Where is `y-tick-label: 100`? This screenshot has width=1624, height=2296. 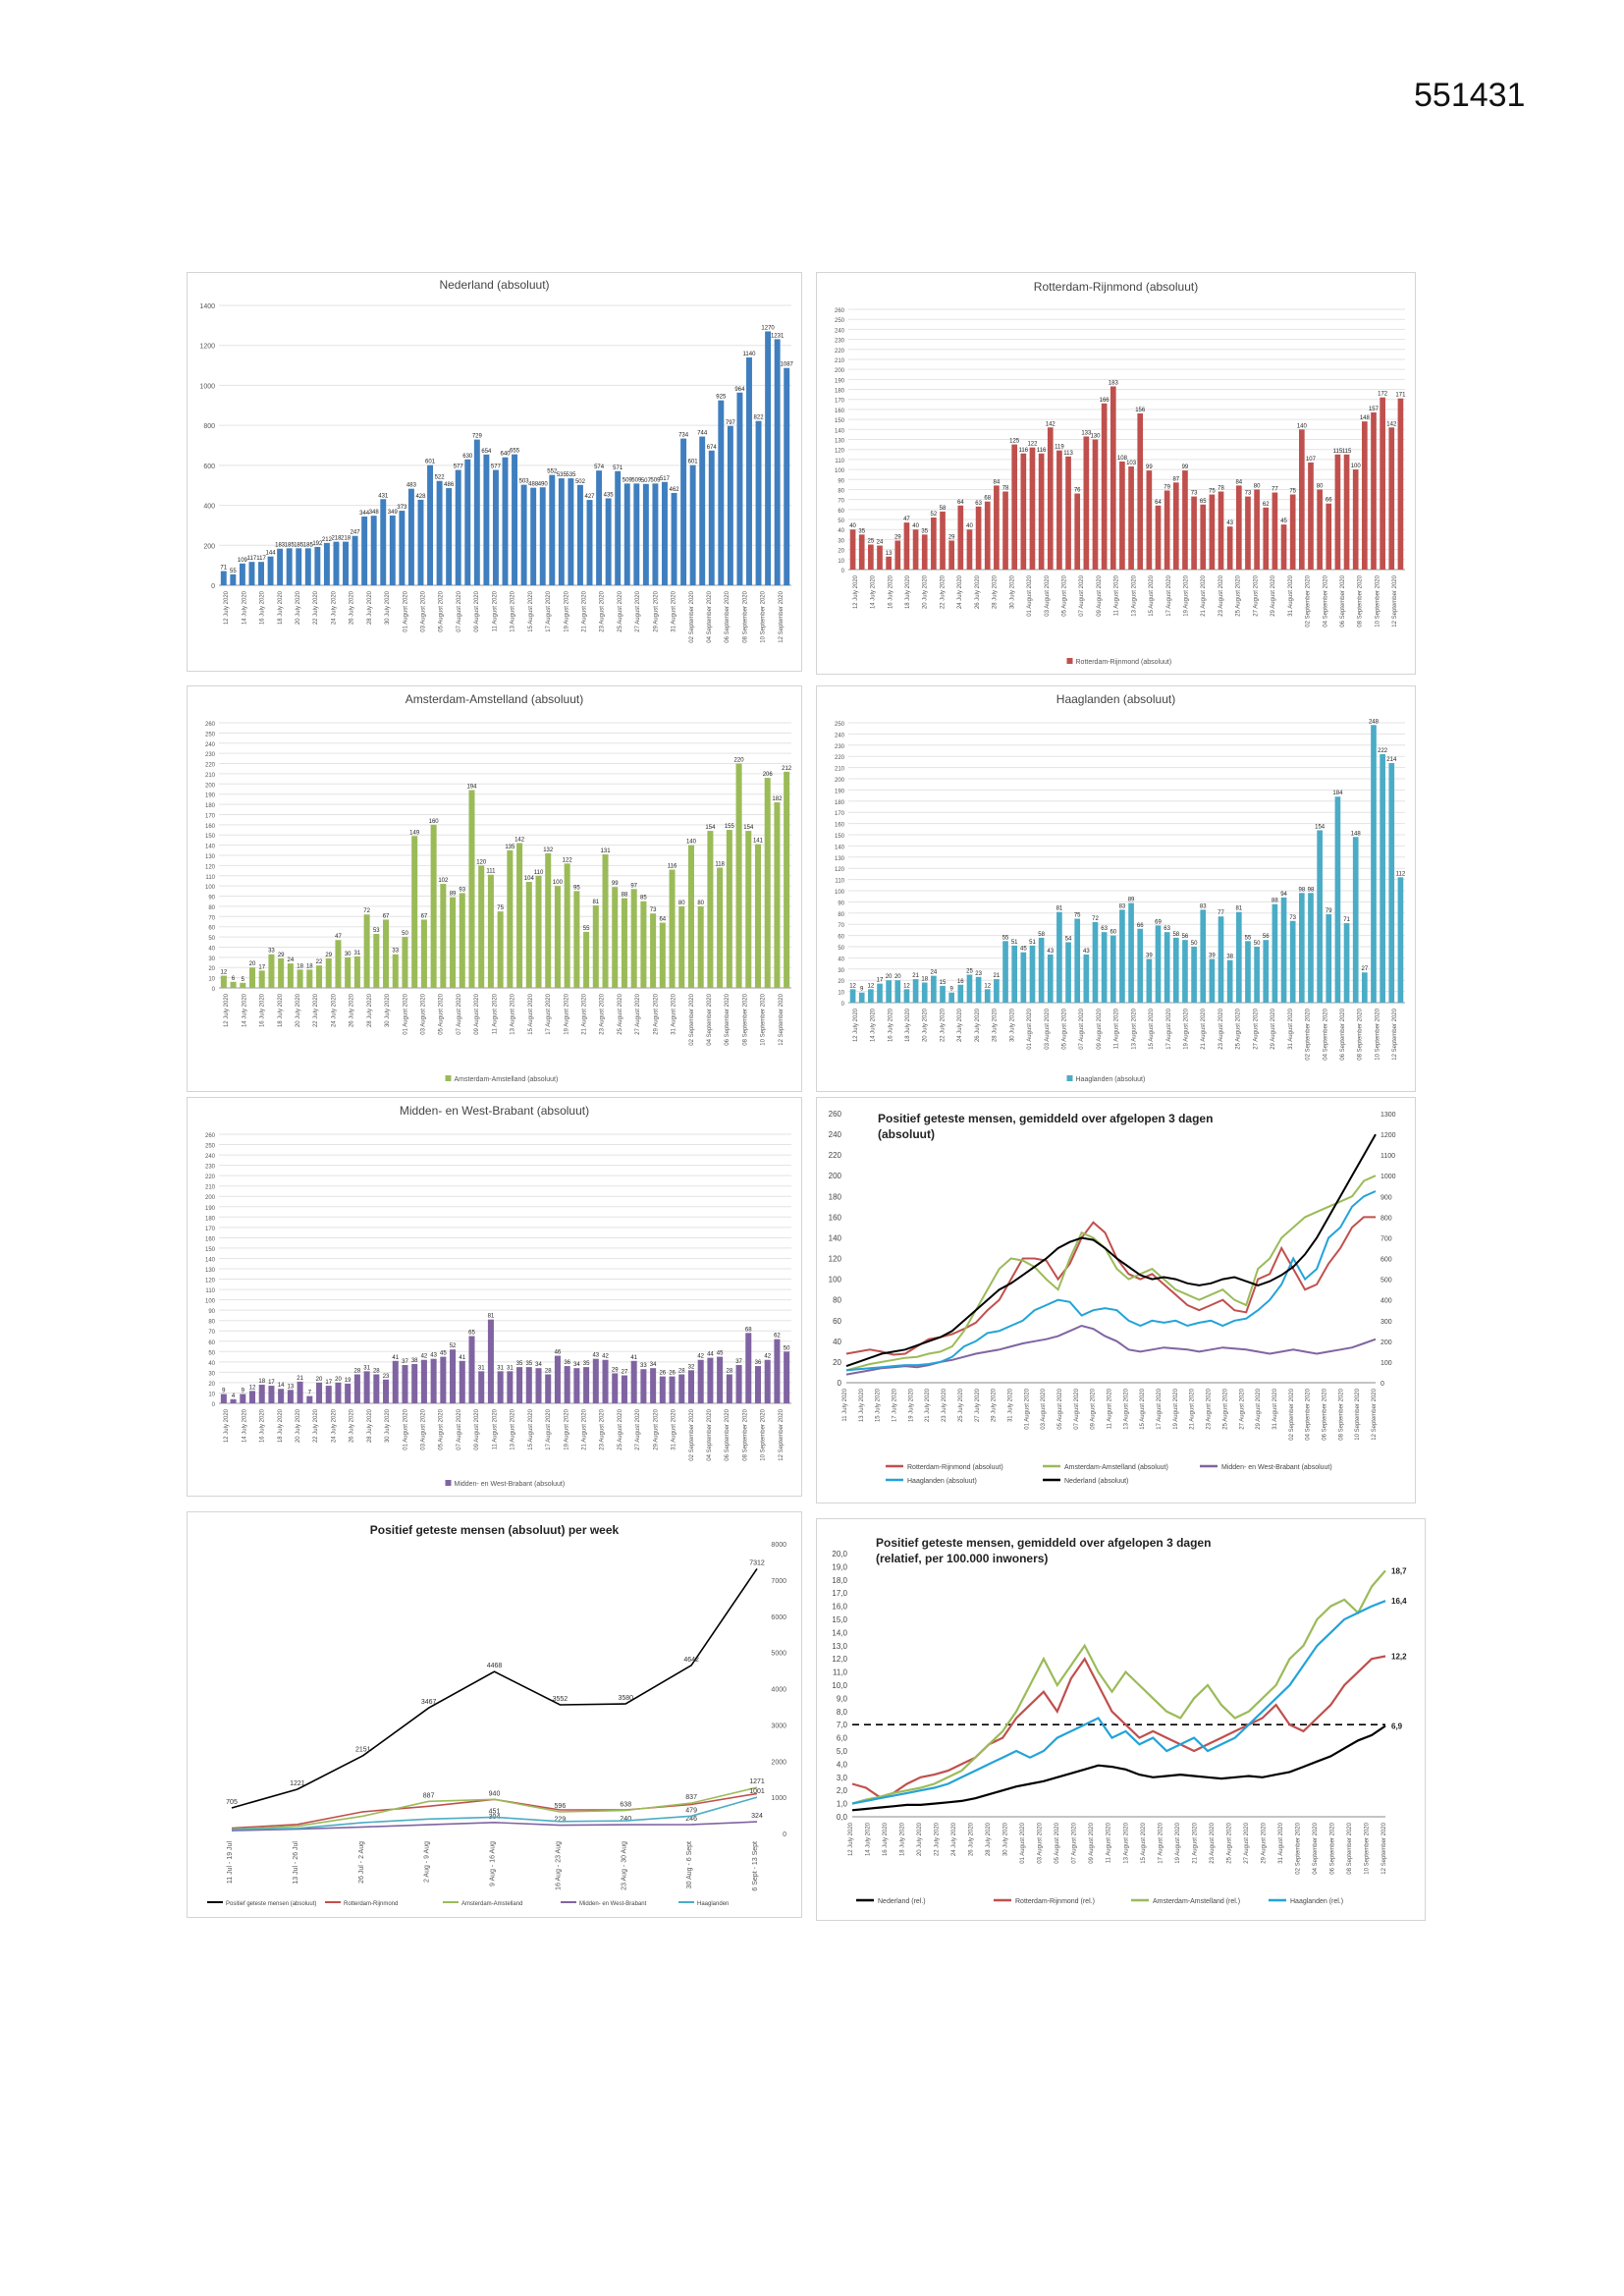 y-tick-label: 100 is located at coordinates (210, 888).